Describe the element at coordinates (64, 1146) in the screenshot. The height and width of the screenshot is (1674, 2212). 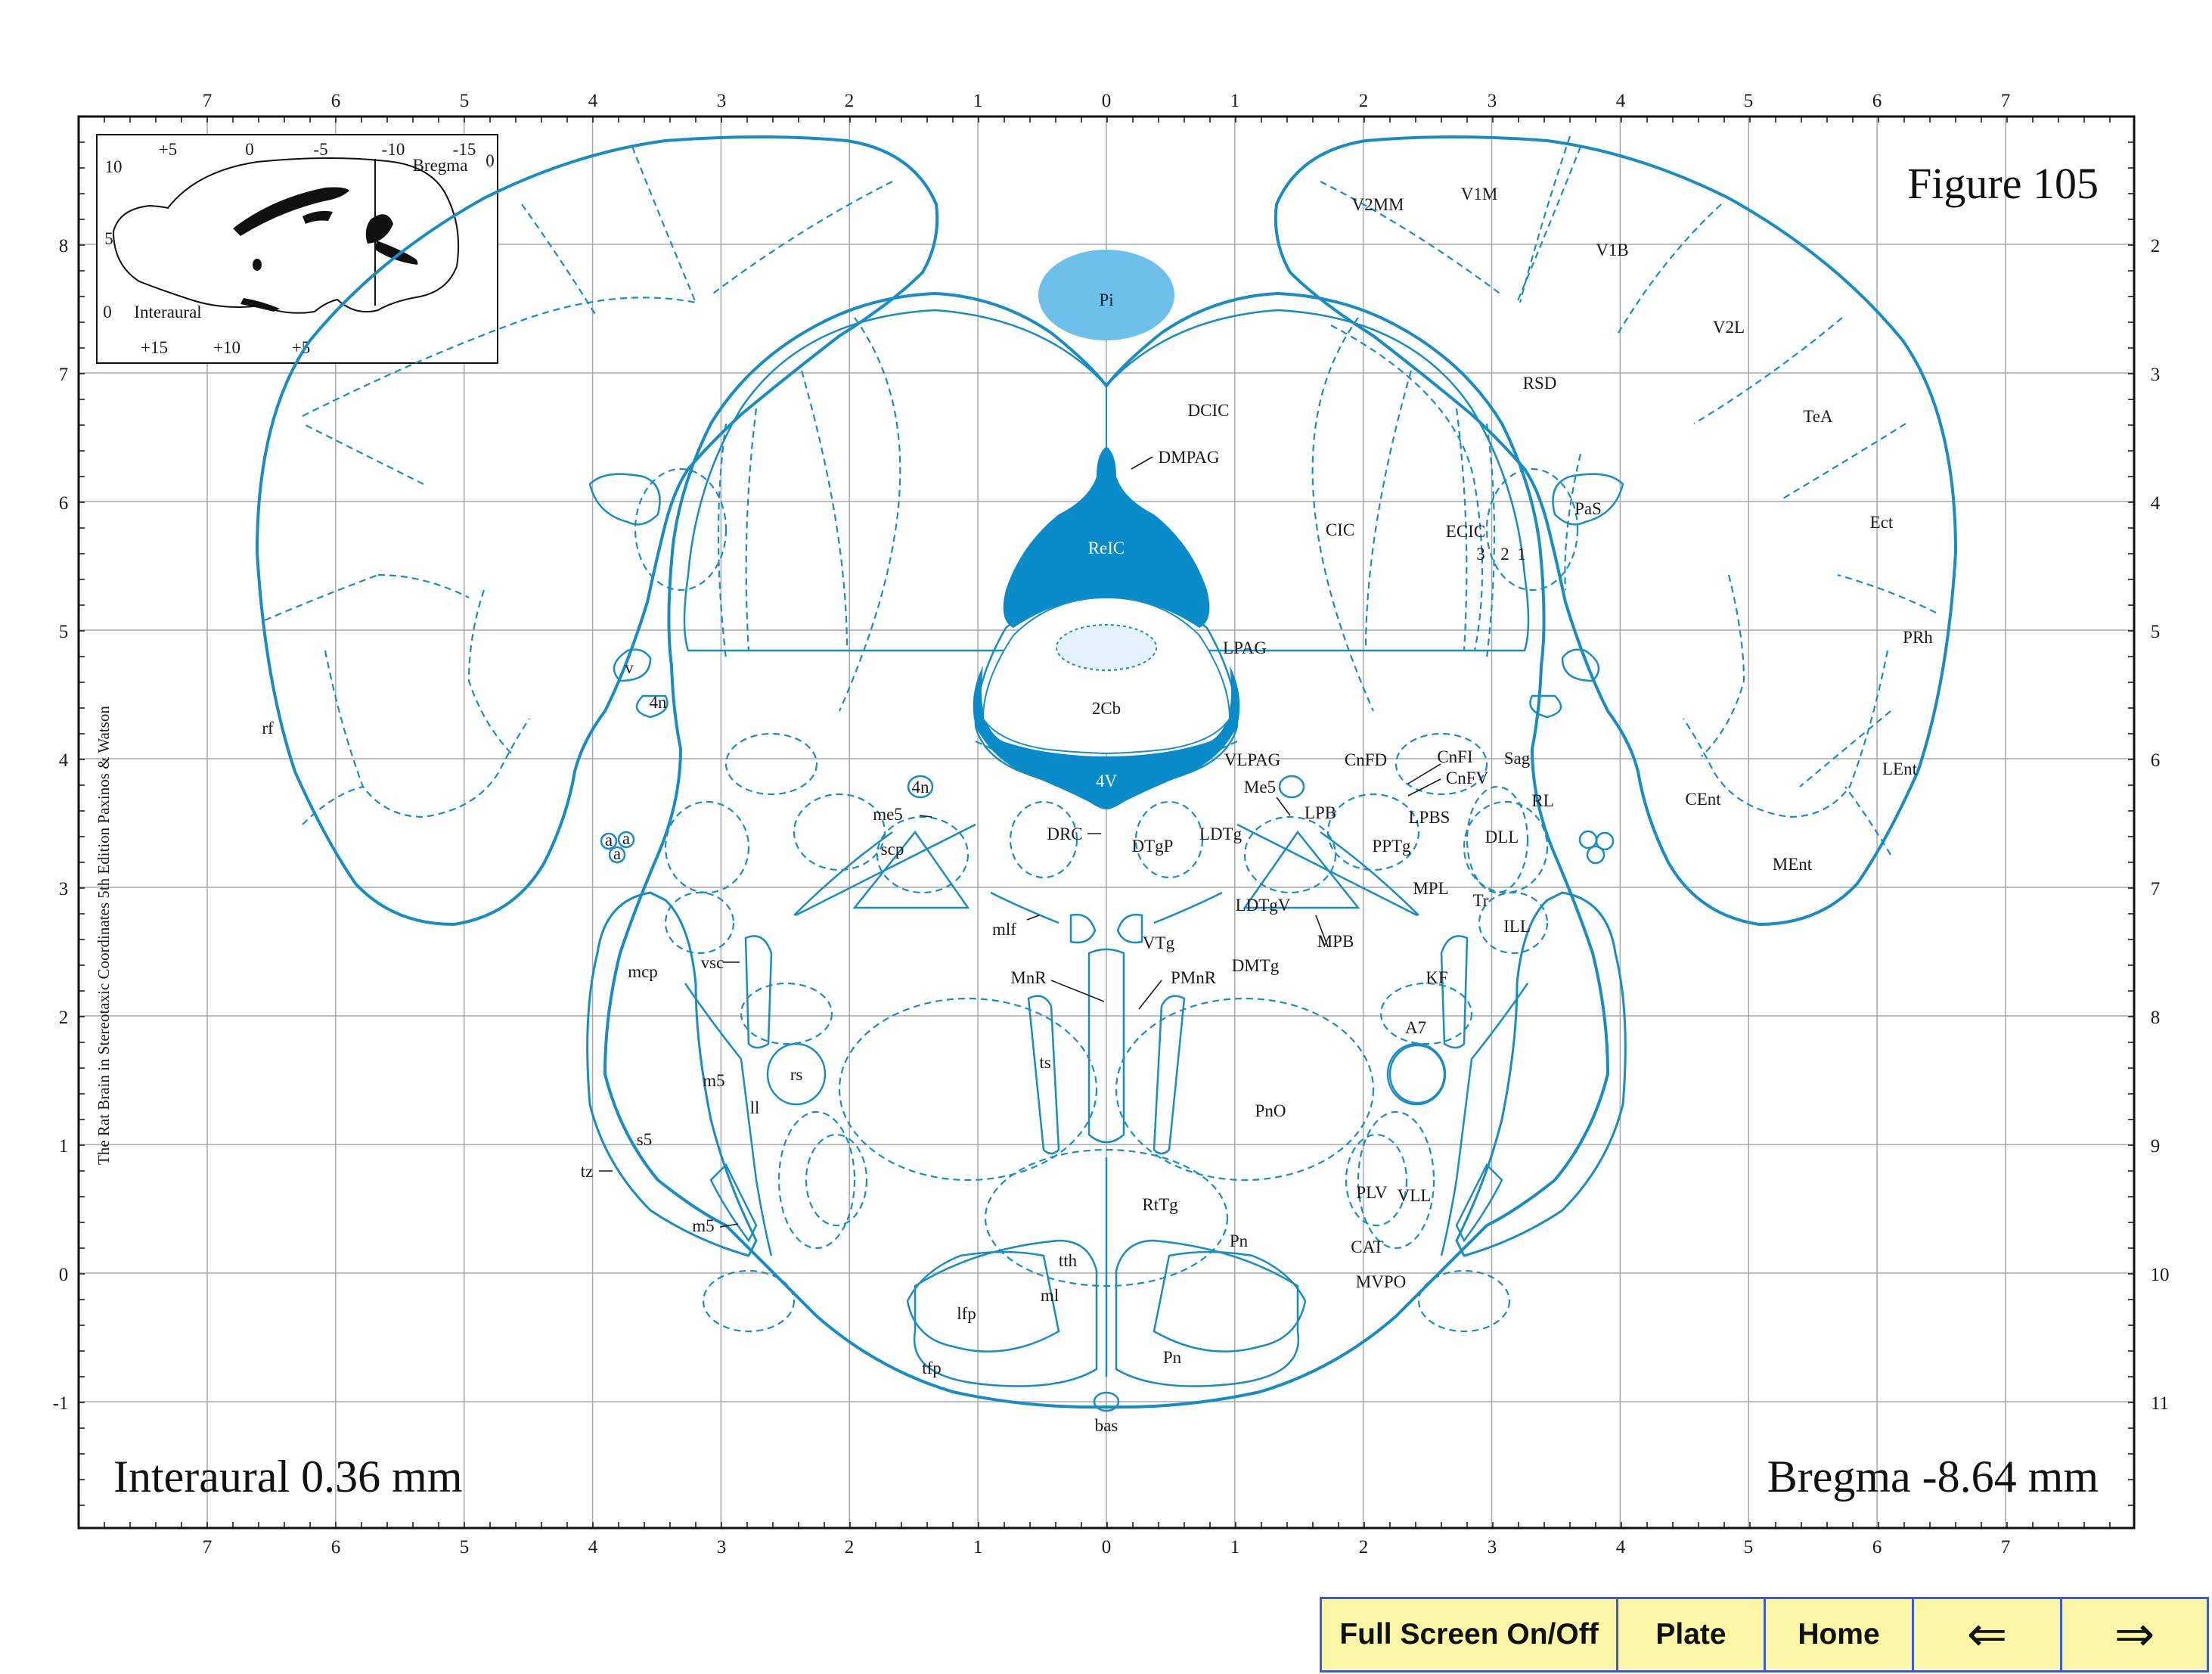
I see `left-tick: 1` at that location.